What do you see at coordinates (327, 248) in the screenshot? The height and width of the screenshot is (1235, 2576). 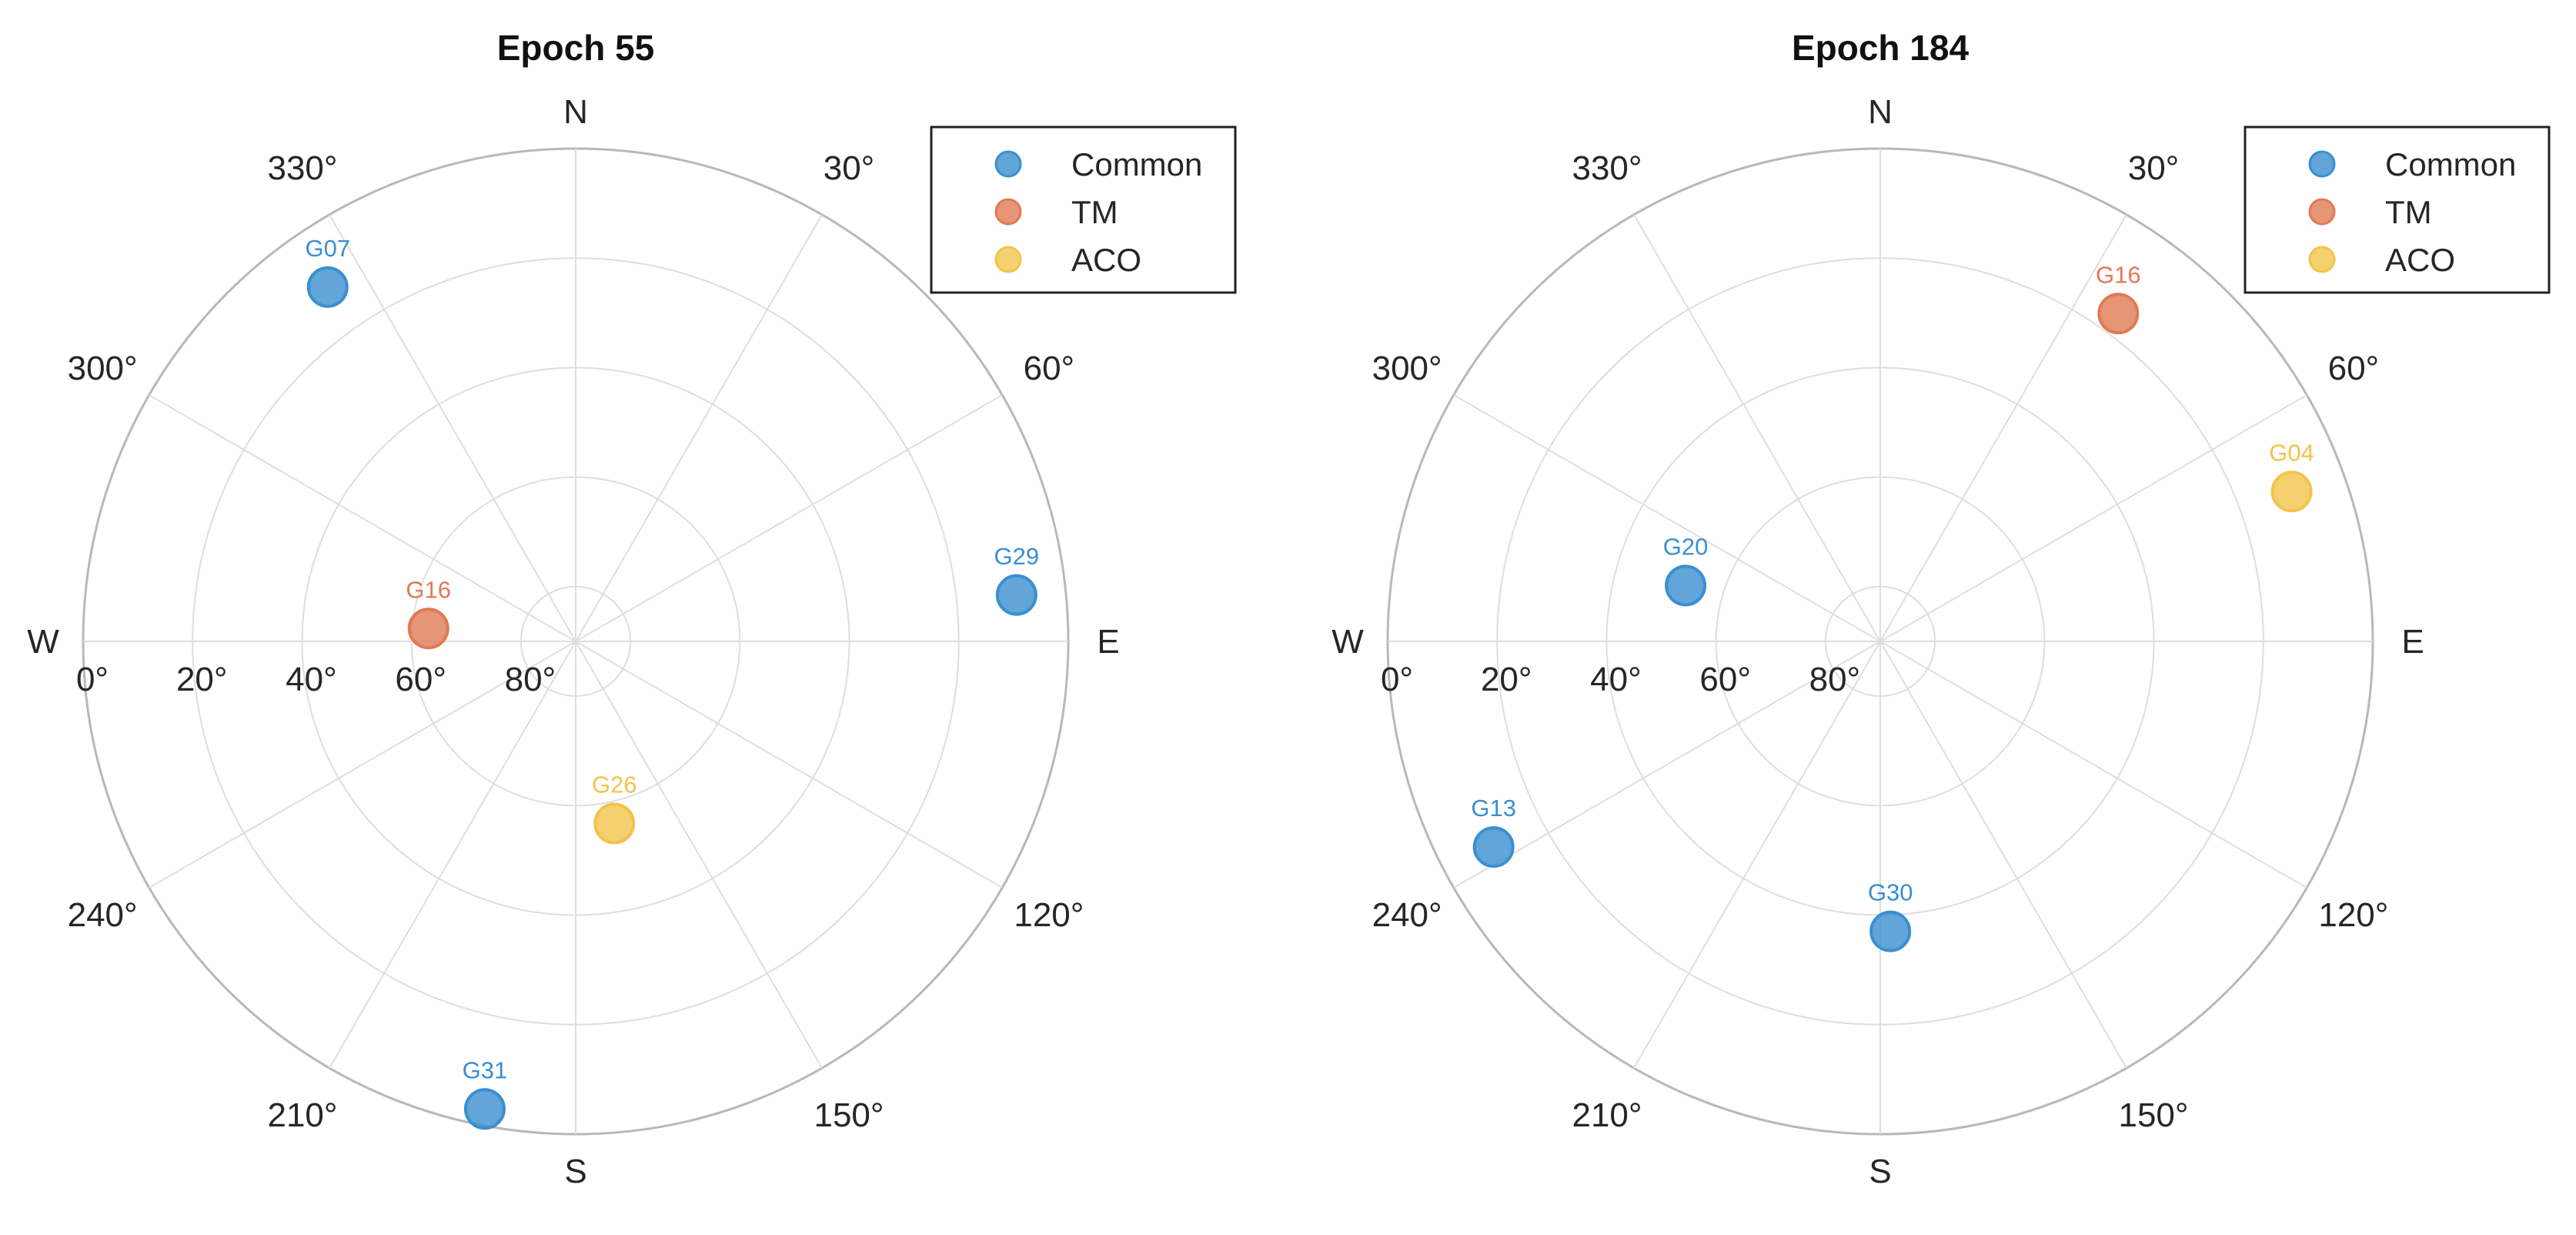 I see `satellite-label: G07` at bounding box center [327, 248].